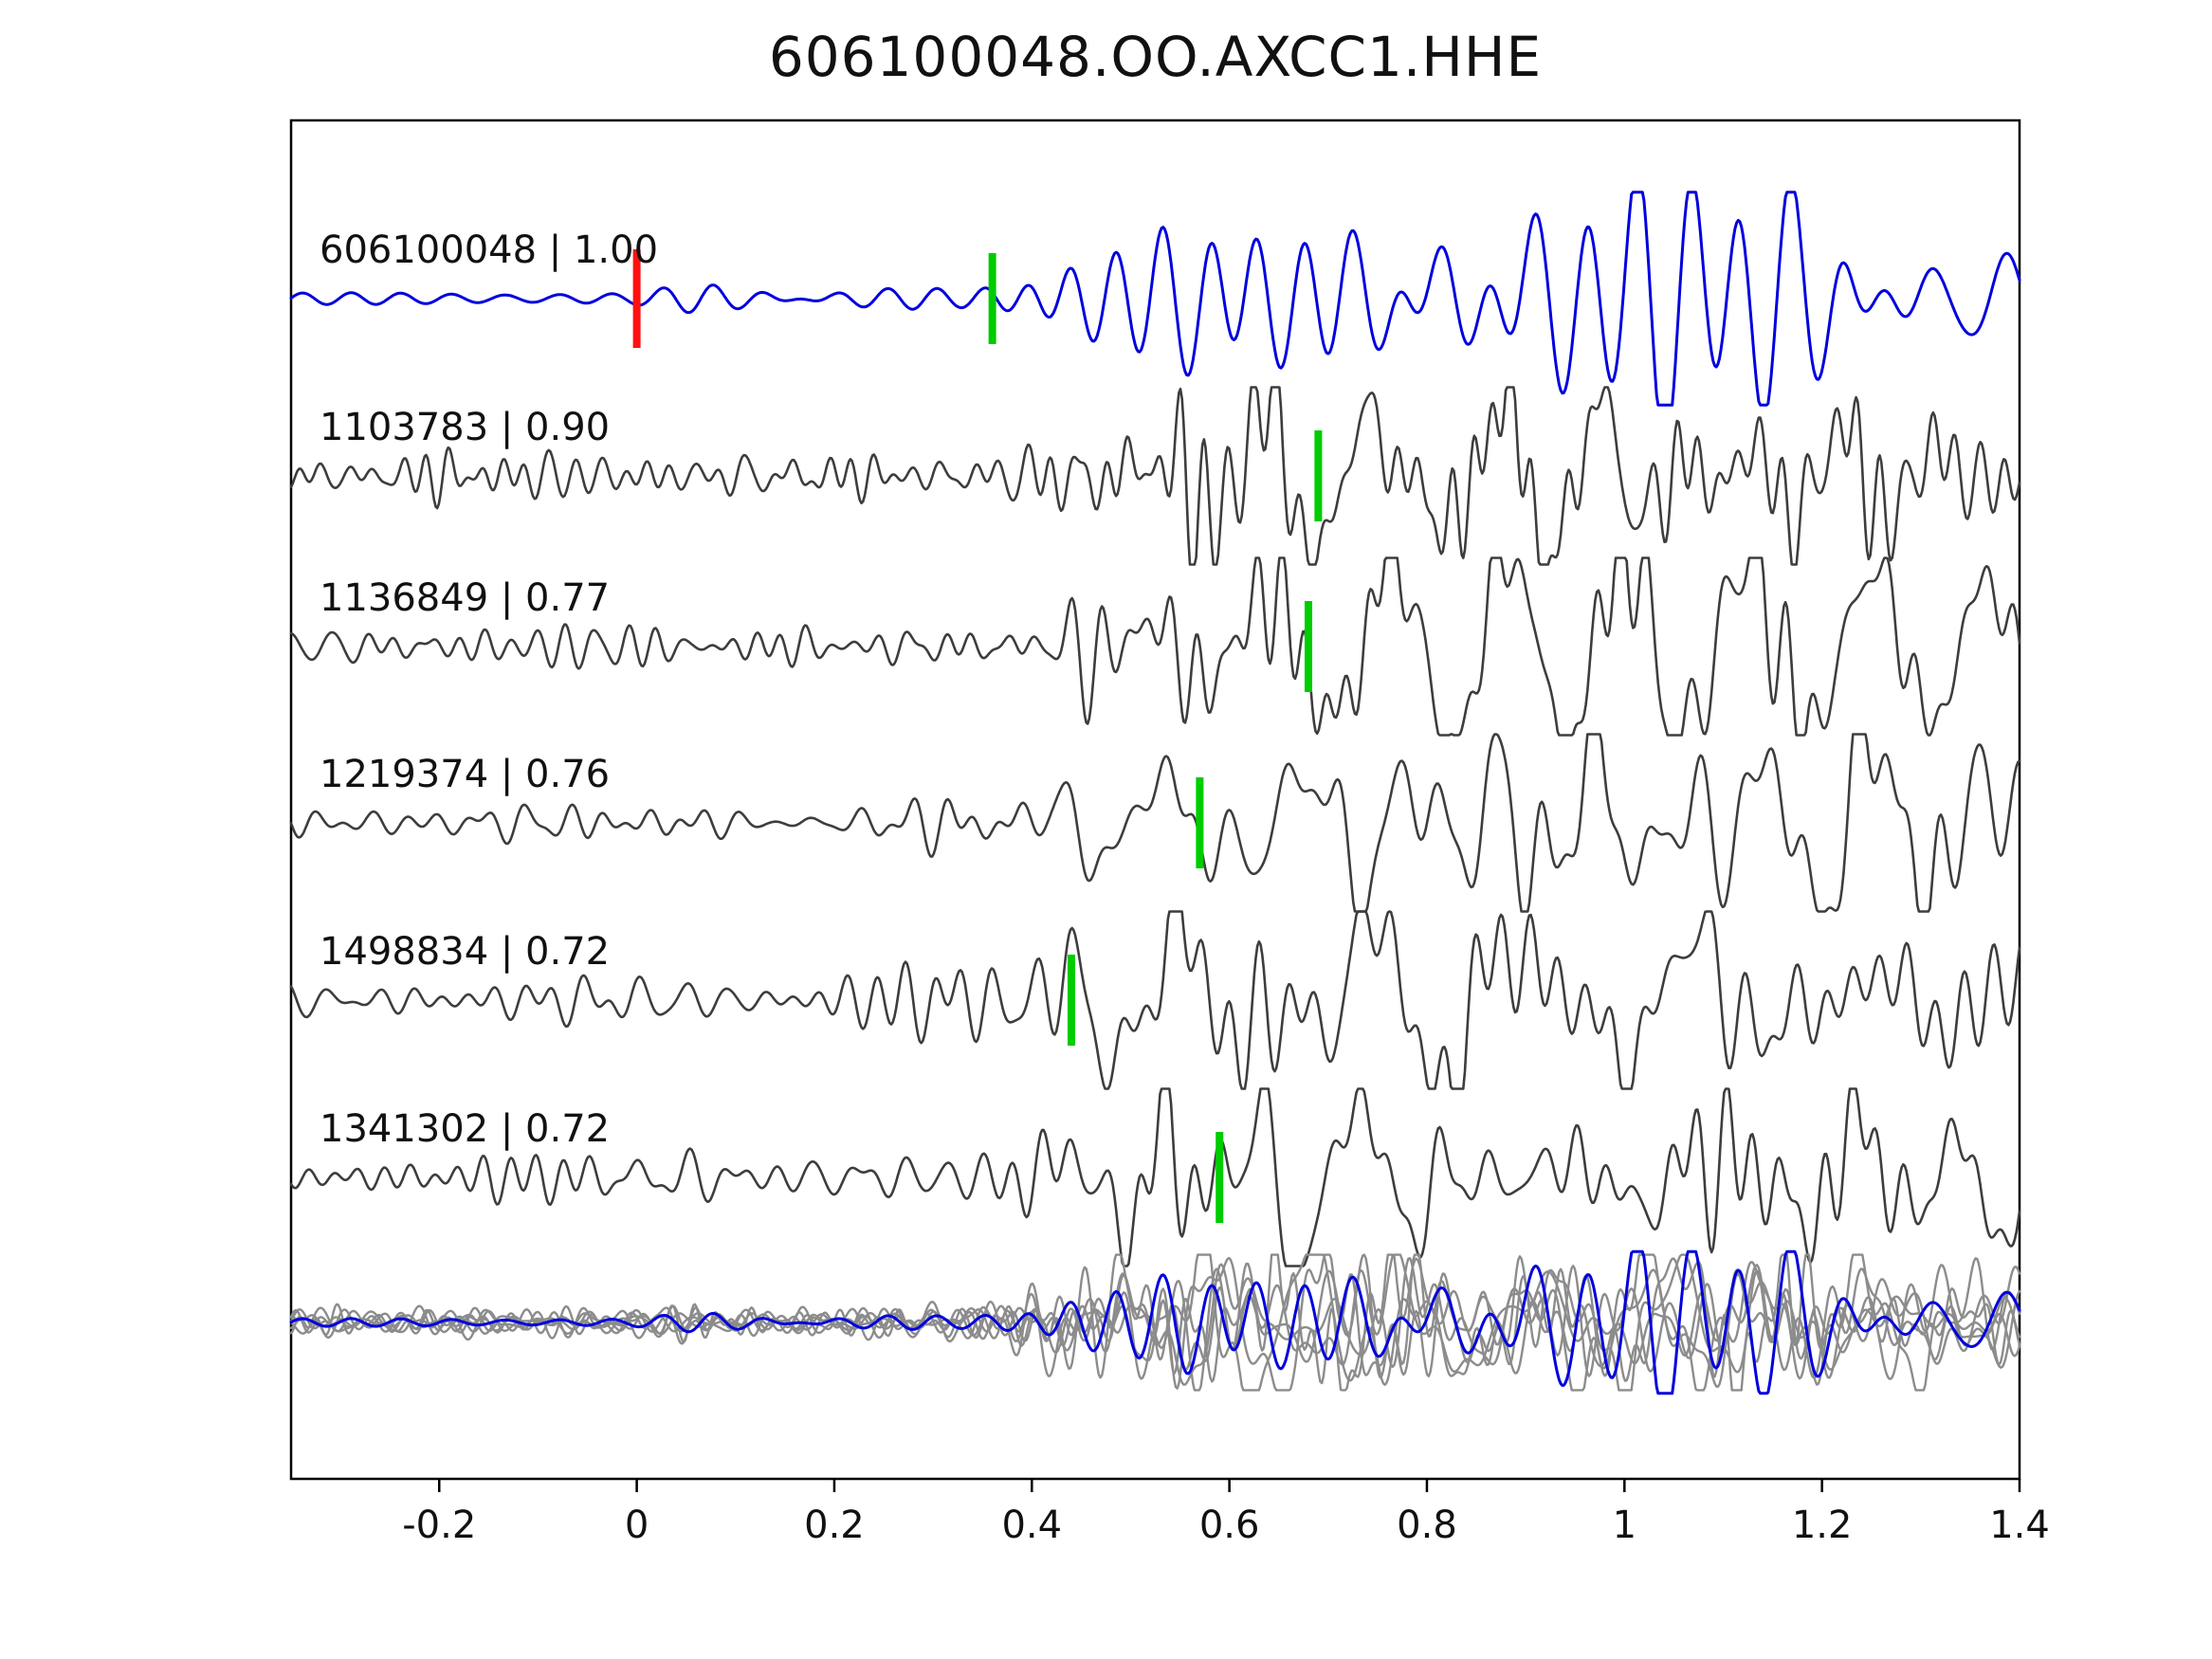 Image resolution: width=2212 pixels, height=1659 pixels. What do you see at coordinates (1427, 1525) in the screenshot?
I see `x-tick-label: 0.8` at bounding box center [1427, 1525].